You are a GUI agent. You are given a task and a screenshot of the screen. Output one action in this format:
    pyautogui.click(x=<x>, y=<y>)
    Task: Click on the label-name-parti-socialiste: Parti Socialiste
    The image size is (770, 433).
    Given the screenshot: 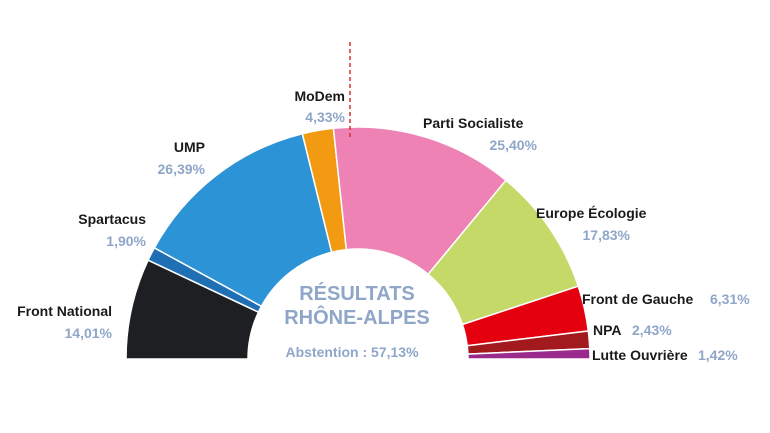 What is the action you would take?
    pyautogui.click(x=473, y=123)
    